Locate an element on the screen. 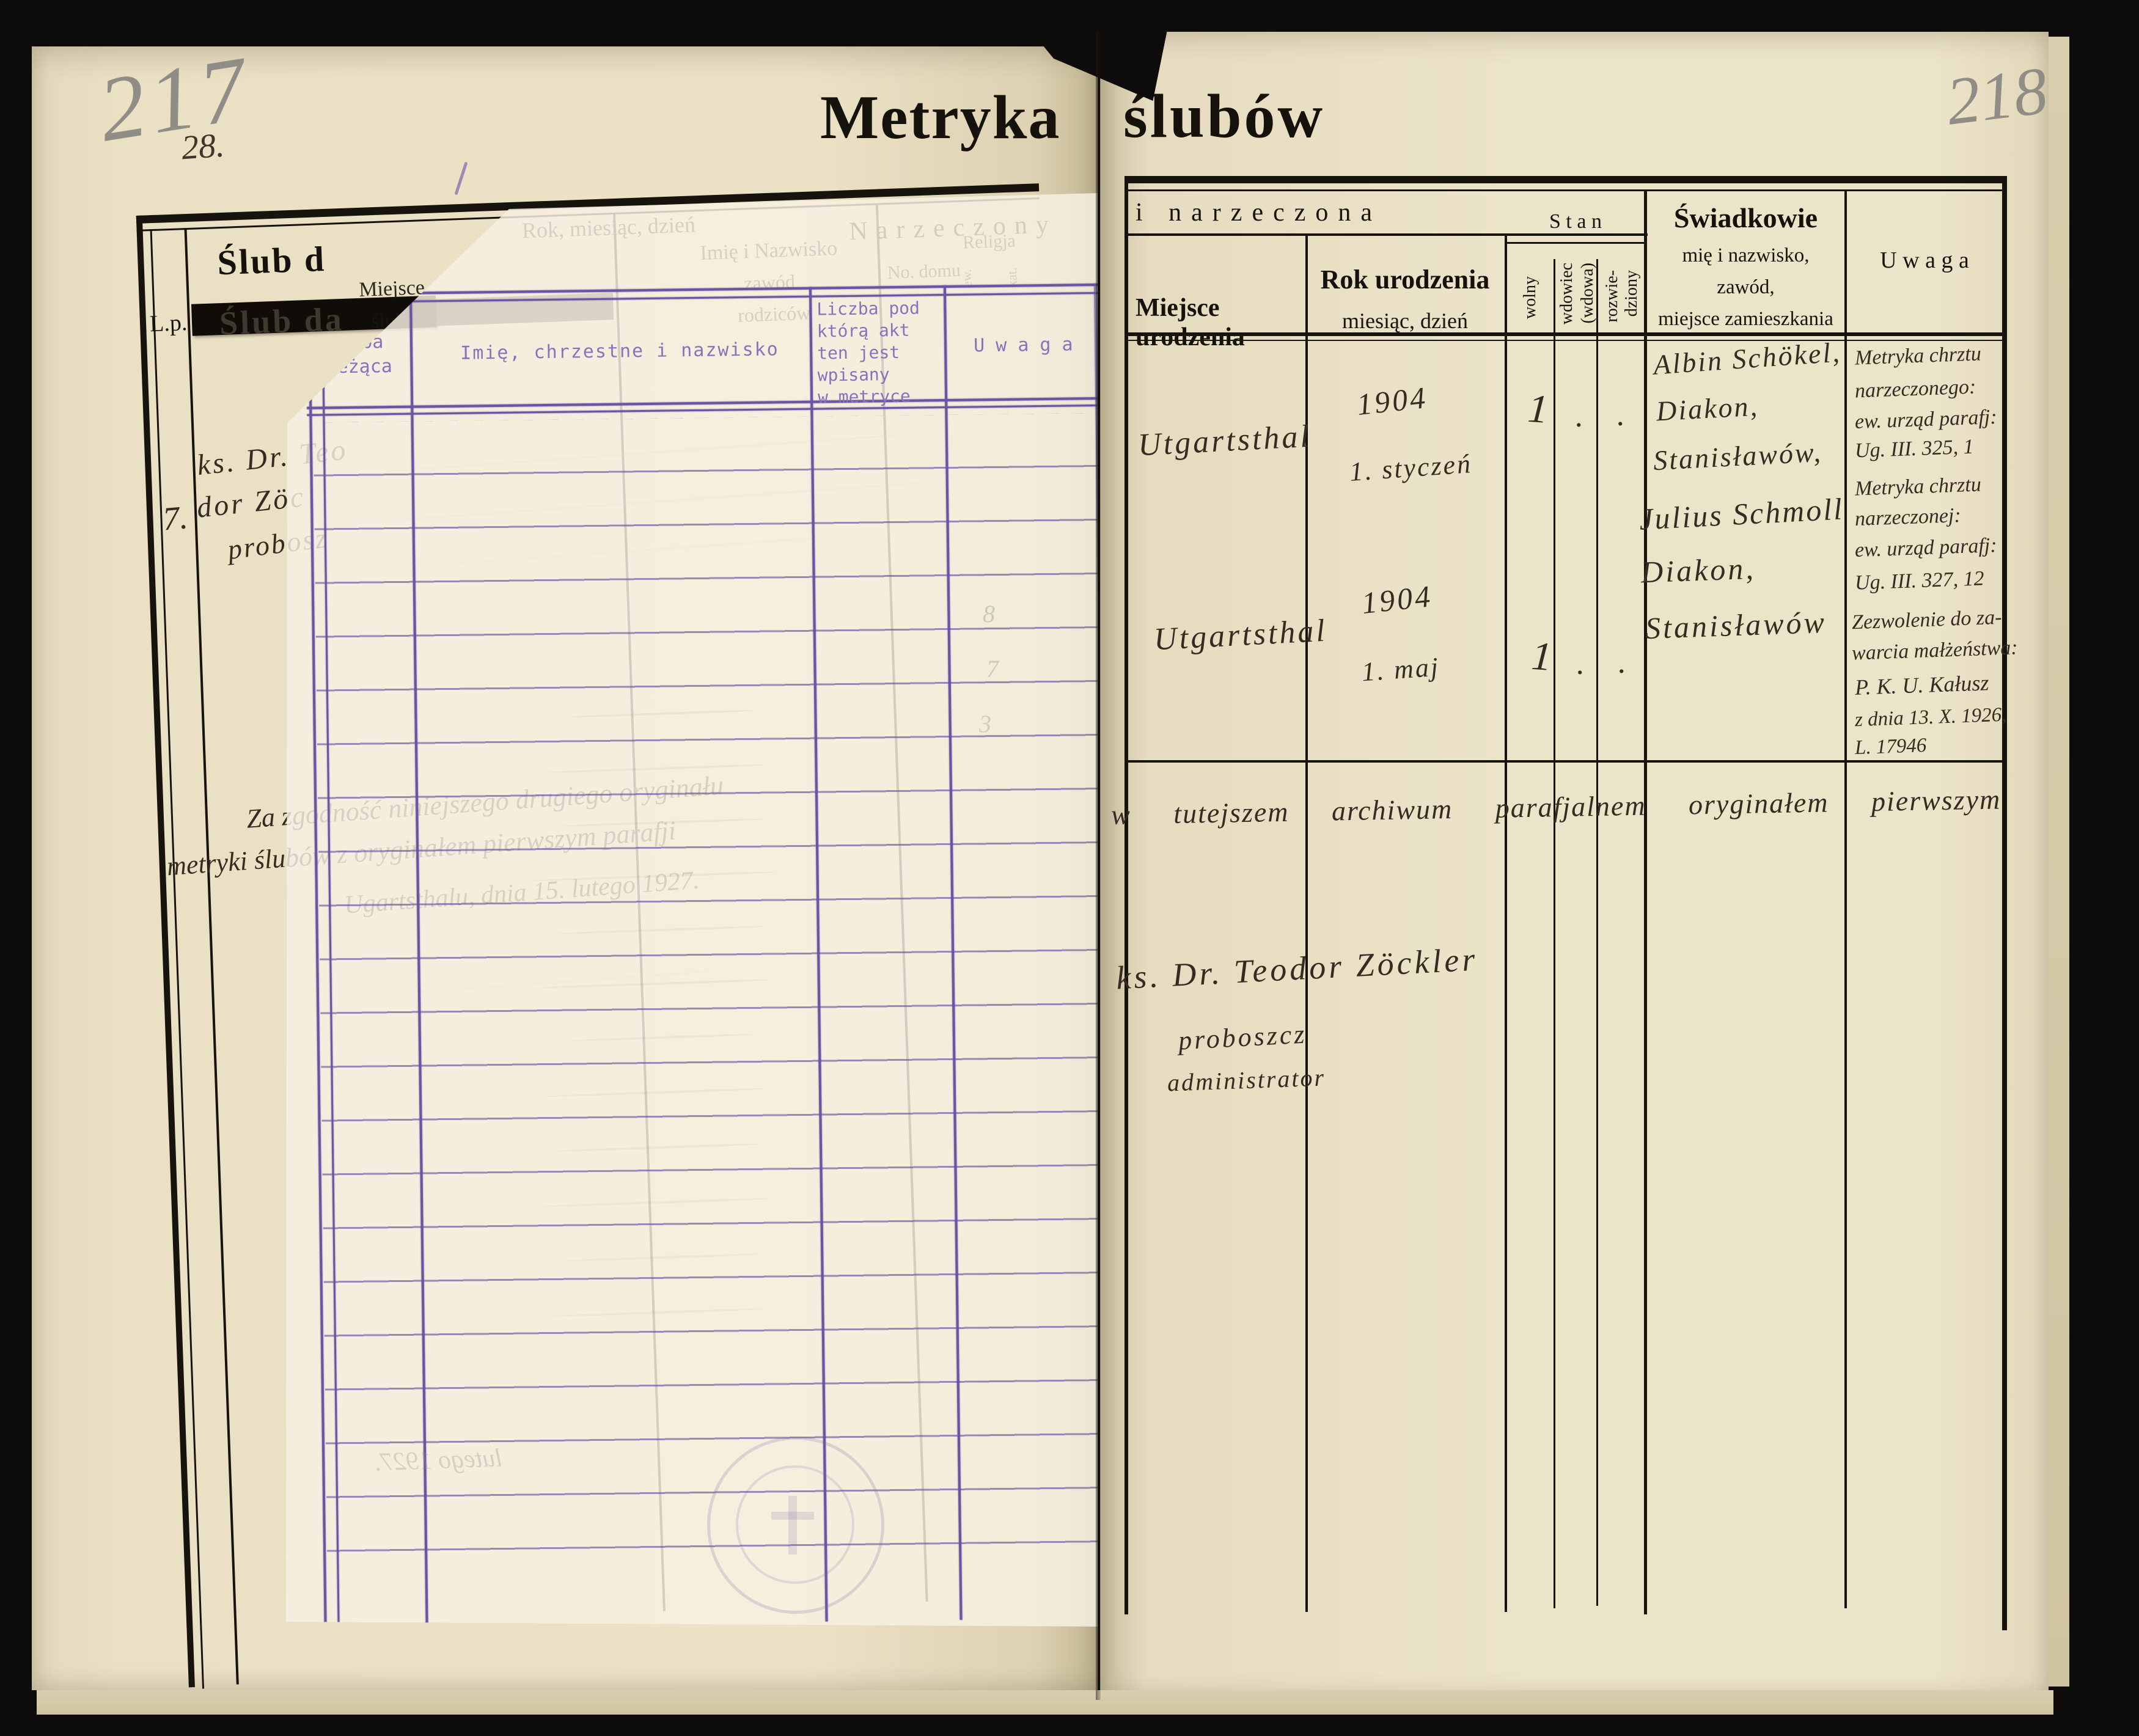  slip-col4-header: U w a g a is located at coordinates (1023, 345).